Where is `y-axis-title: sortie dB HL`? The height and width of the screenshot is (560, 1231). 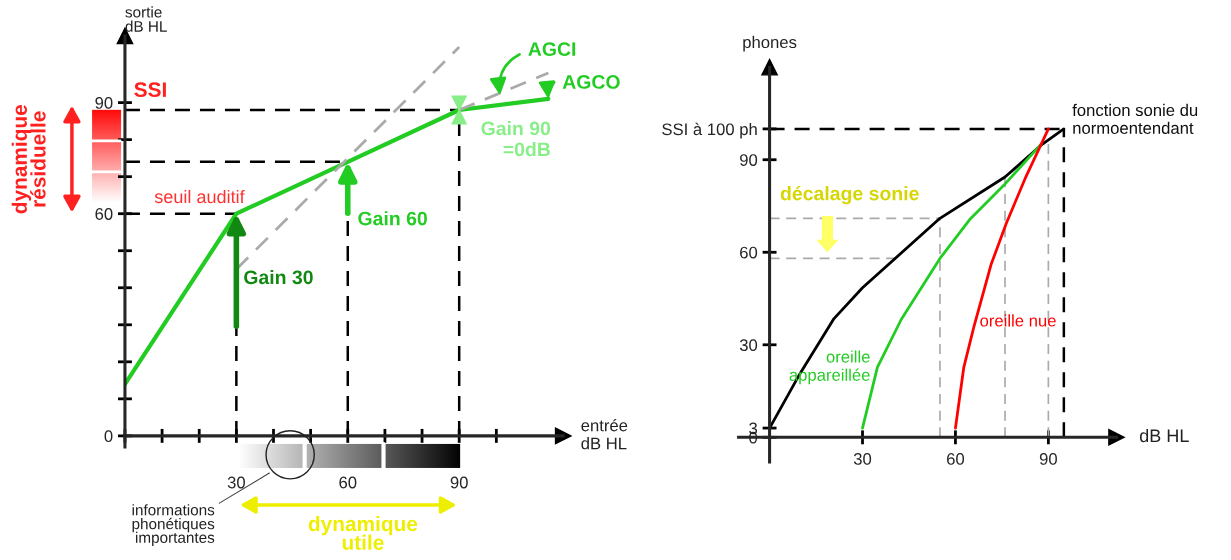 y-axis-title: sortie dB HL is located at coordinates (146, 19).